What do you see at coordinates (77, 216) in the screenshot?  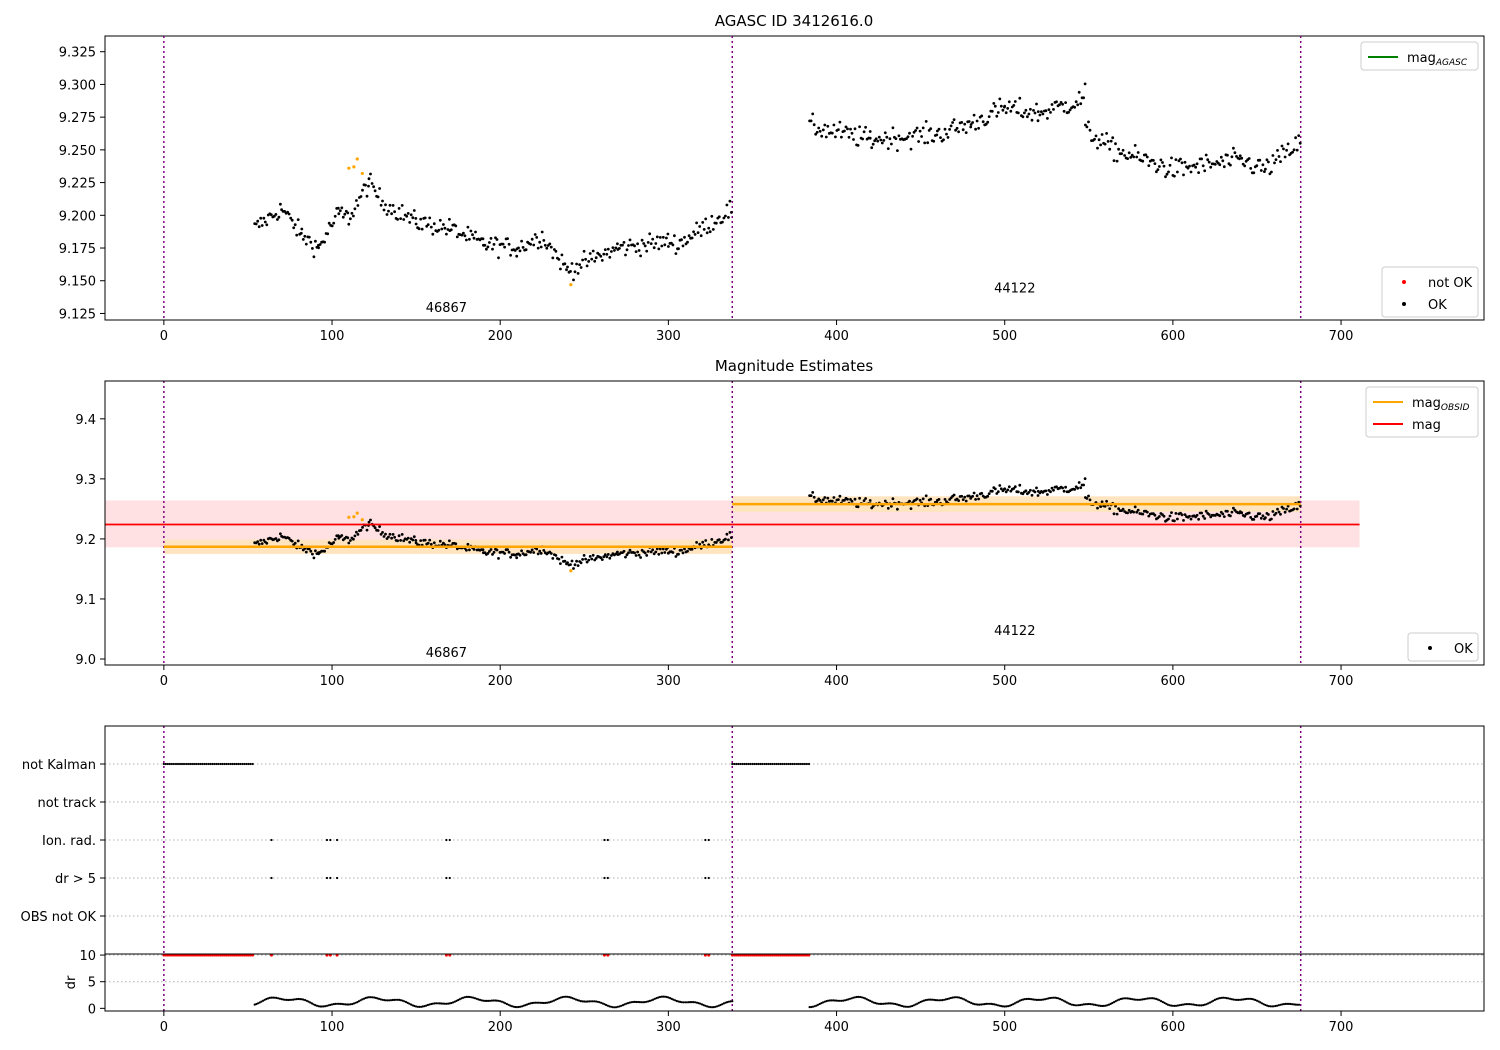 I see `p1-y-tick-label: 9.200` at bounding box center [77, 216].